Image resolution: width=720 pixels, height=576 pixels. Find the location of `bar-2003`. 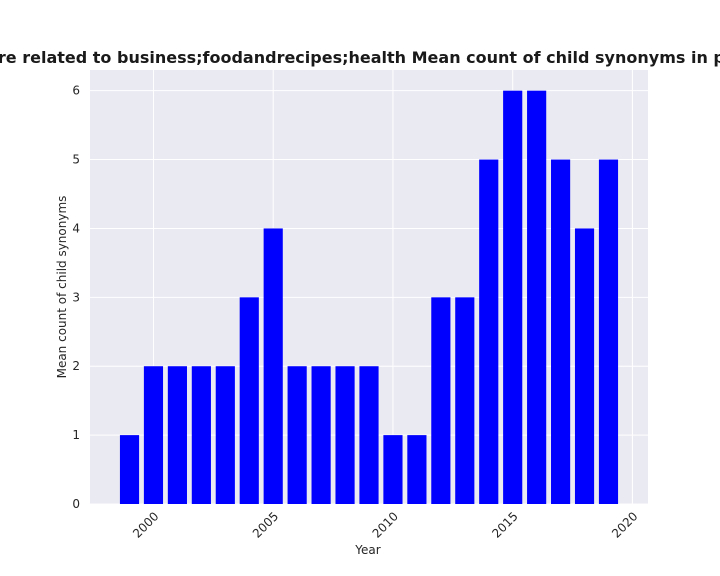

bar-2003 is located at coordinates (225, 435).